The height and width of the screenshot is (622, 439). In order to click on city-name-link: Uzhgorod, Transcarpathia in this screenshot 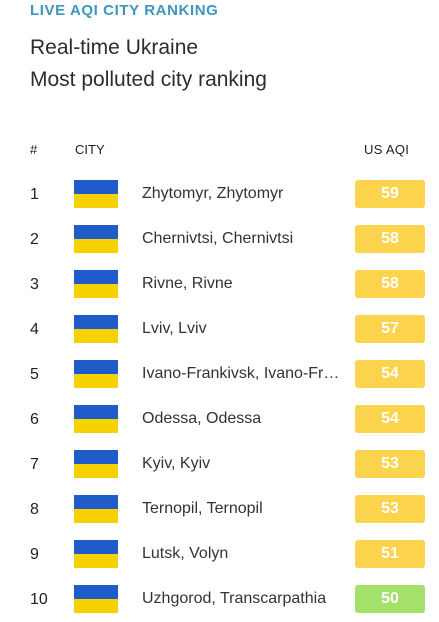, I will do `click(234, 598)`.